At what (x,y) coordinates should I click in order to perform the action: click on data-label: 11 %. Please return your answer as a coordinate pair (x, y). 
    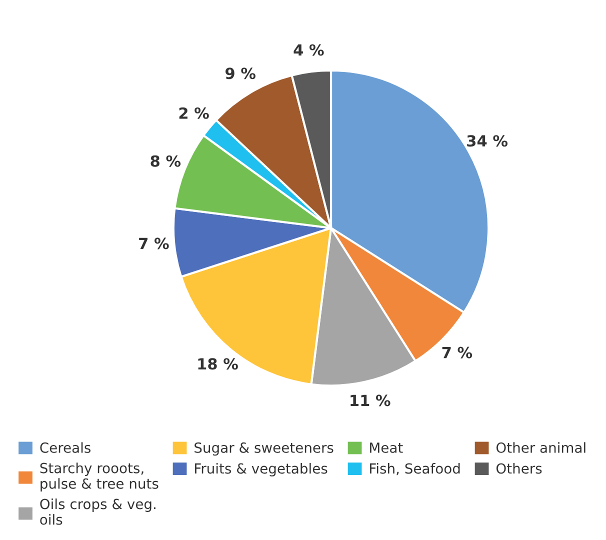
    Looking at the image, I should click on (370, 400).